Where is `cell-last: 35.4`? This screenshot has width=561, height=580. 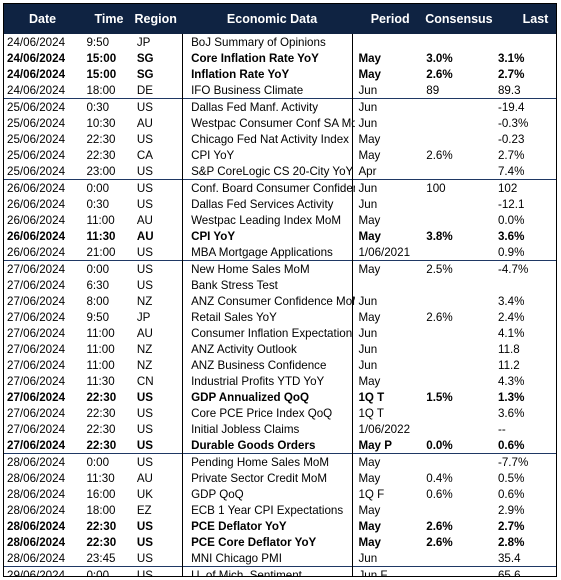 cell-last: 35.4 is located at coordinates (509, 558).